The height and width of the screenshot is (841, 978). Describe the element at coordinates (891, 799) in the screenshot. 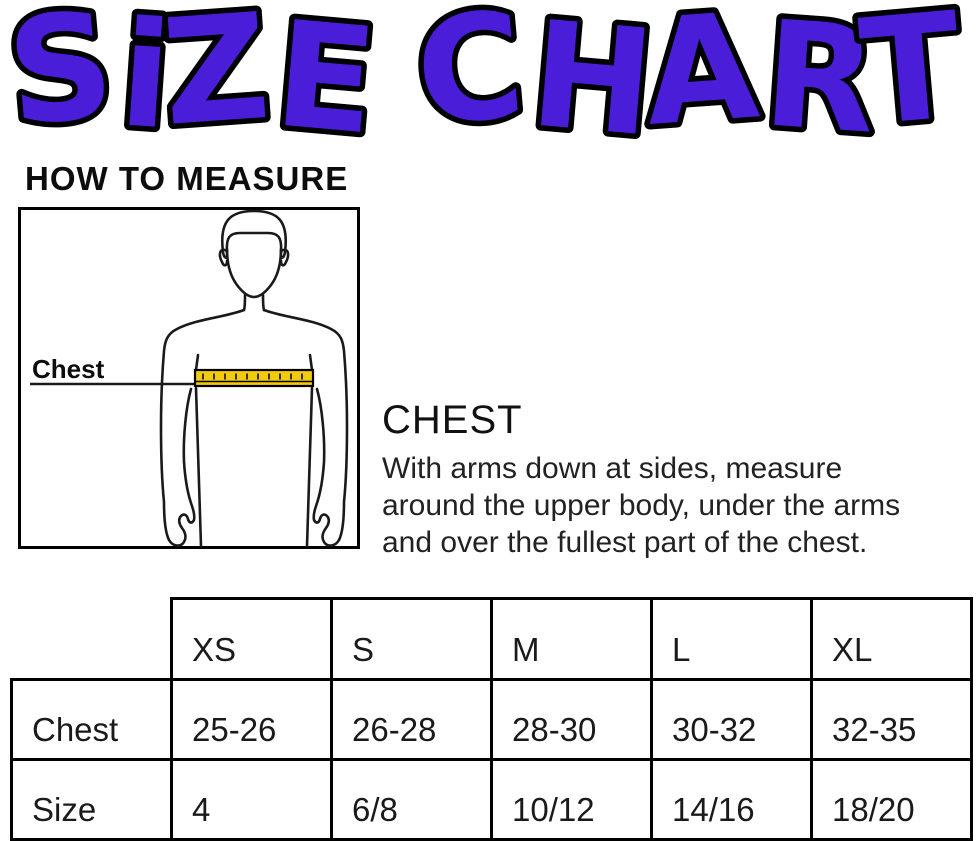

I see `size-value-xl: 18/20` at that location.